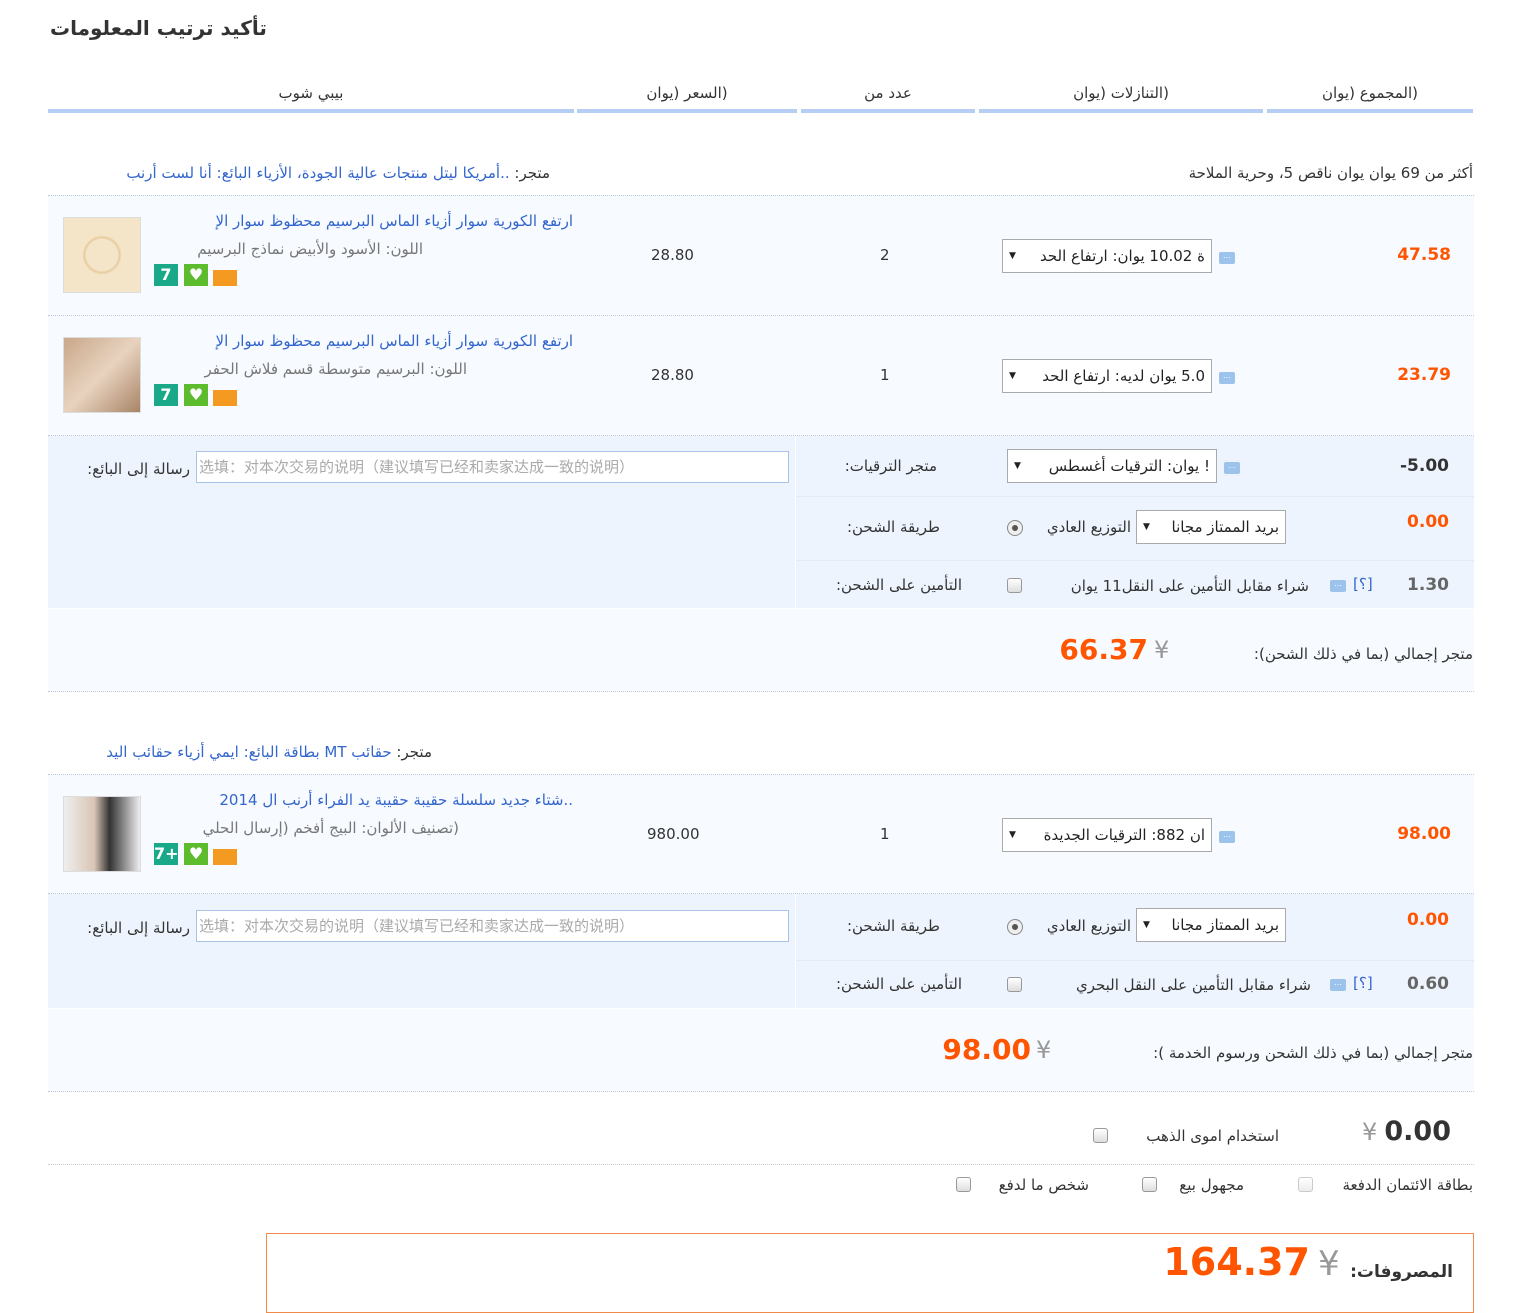 Image resolution: width=1530 pixels, height=1313 pixels. Describe the element at coordinates (1212, 1136) in the screenshot. I see `gold-label: استخدام اموى الذهب` at that location.